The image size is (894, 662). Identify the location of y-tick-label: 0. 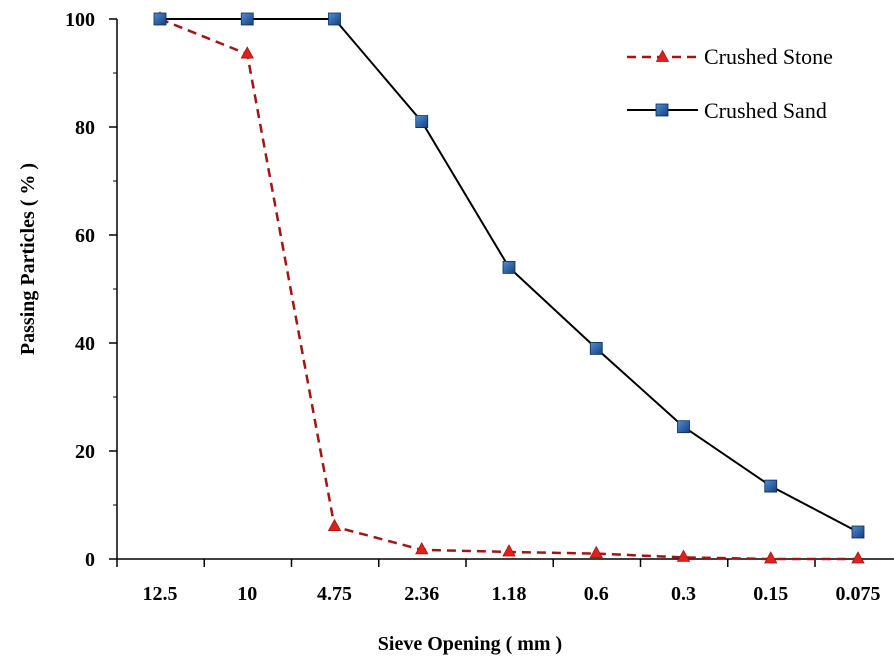
(90, 560).